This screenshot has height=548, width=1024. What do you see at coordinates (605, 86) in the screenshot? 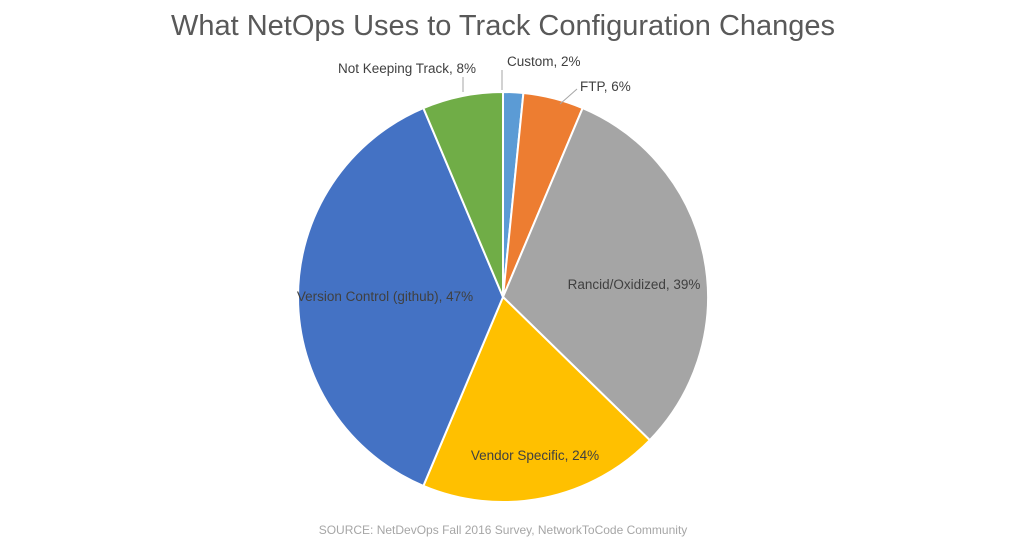
I see `data-label-1: FTP, 6%` at bounding box center [605, 86].